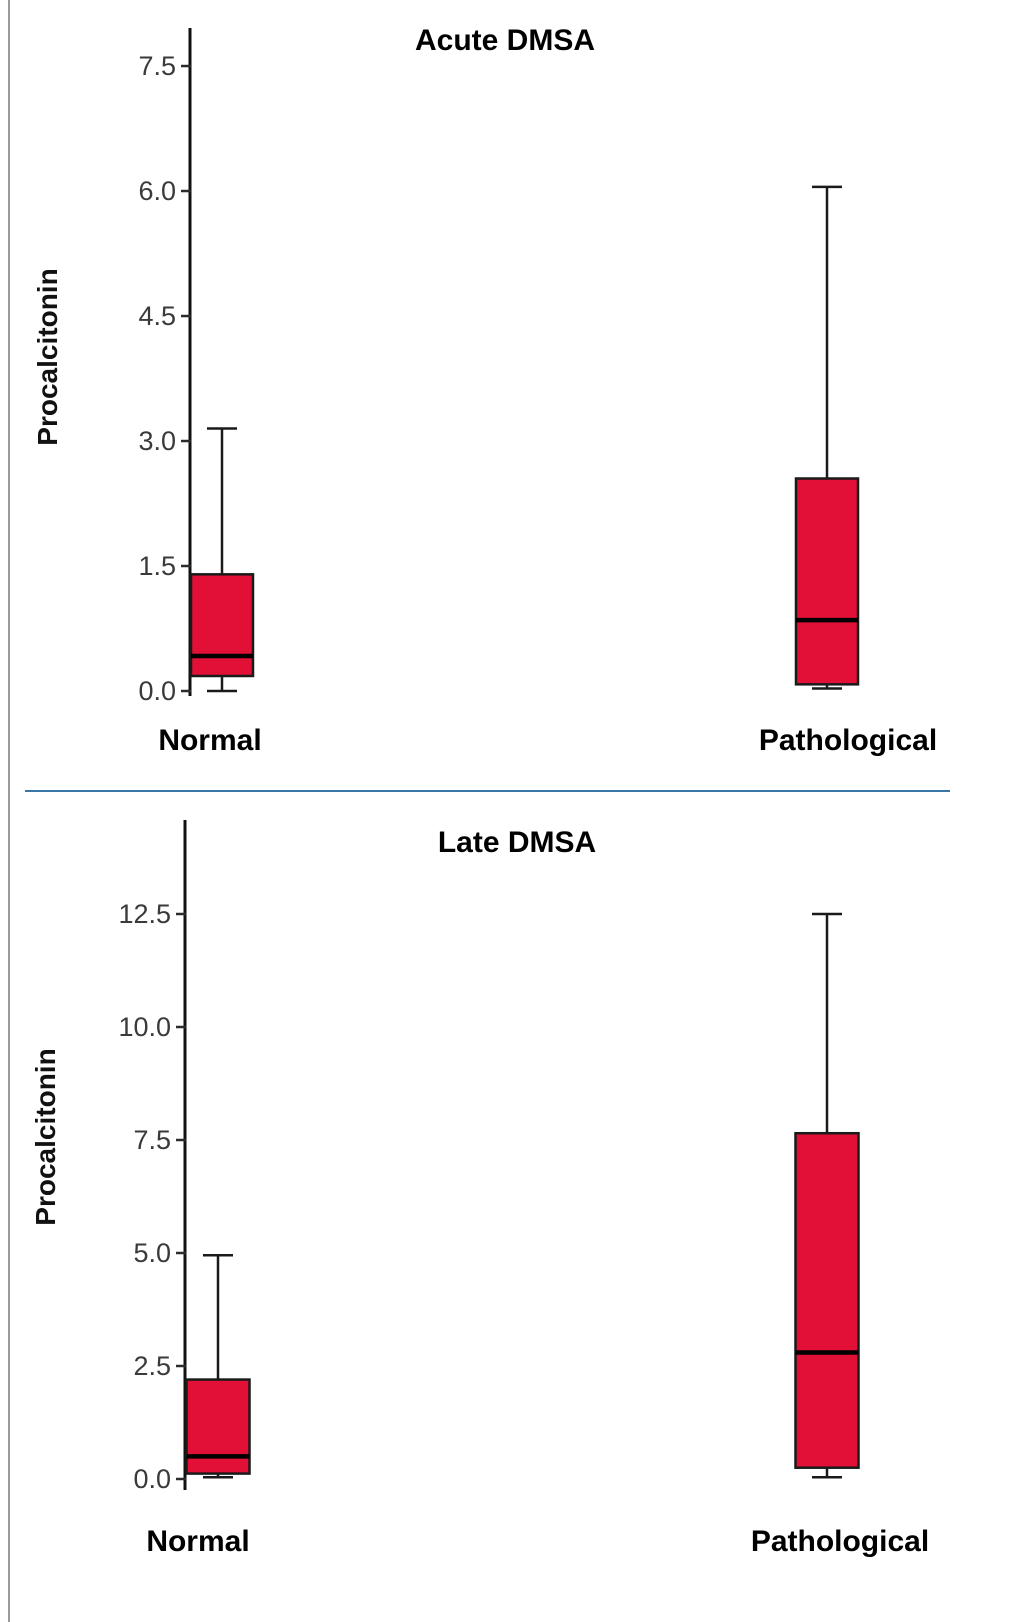 This screenshot has height=1622, width=1011. Describe the element at coordinates (144, 1027) in the screenshot. I see `y-tick-label: 10.0` at that location.